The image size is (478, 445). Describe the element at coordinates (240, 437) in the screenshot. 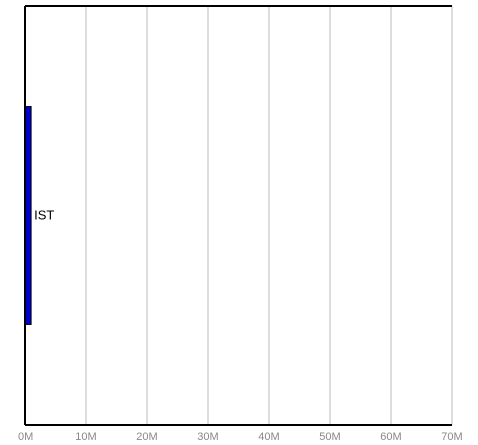

I see `x-tick-labels: 0M 10M 20M 30M 40M 50M 60M 70M` at that location.